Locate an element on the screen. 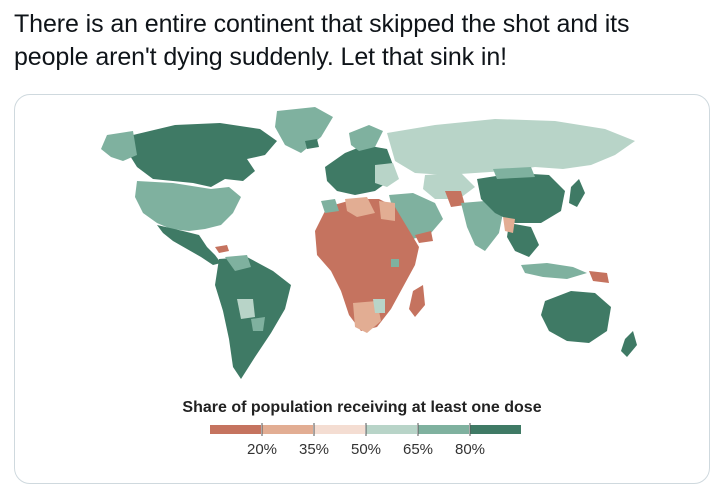 The image size is (720, 494). morocco-region is located at coordinates (330, 206).